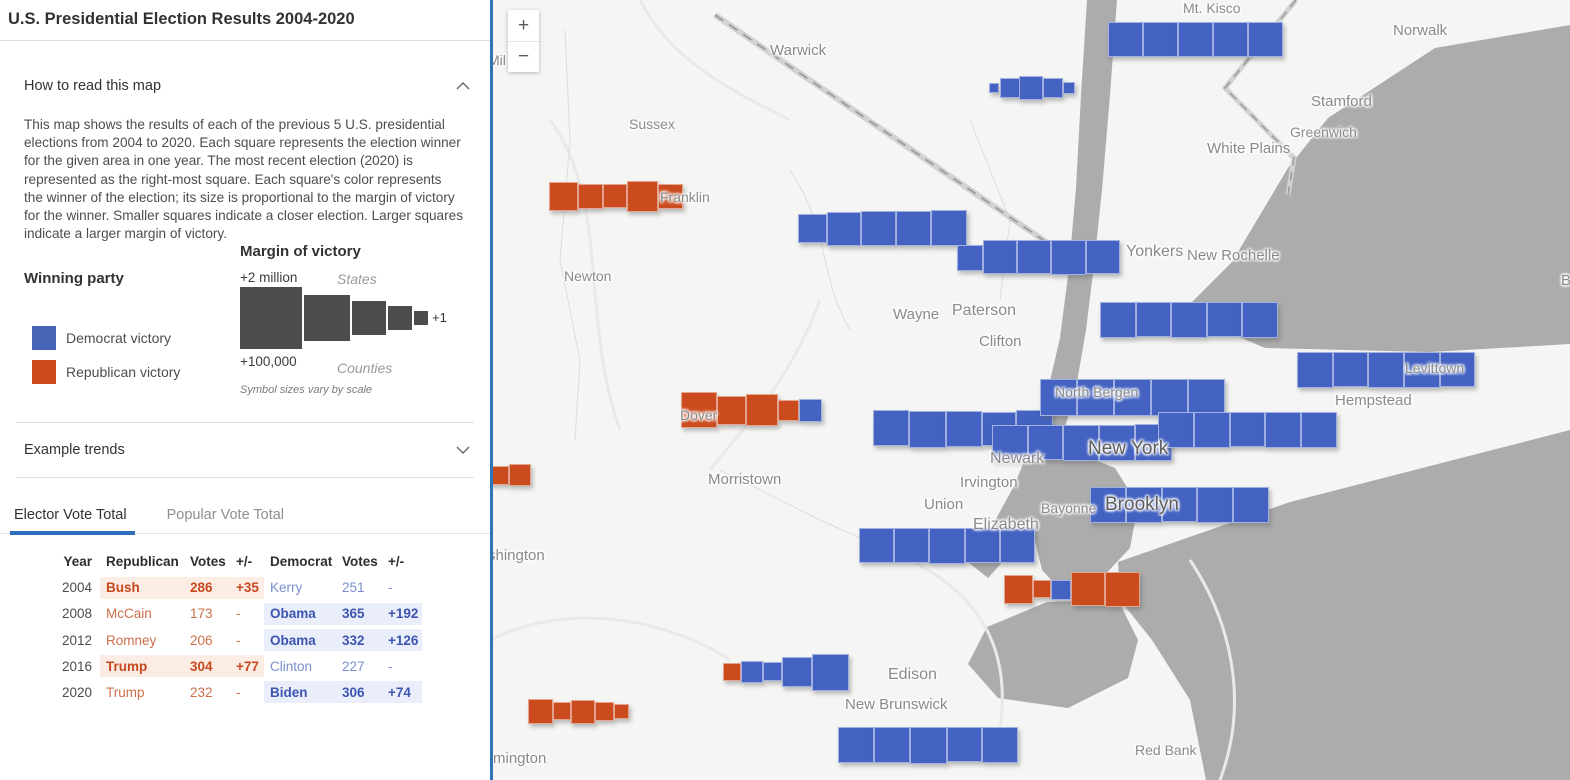 This screenshot has height=780, width=1570. What do you see at coordinates (463, 86) in the screenshot?
I see `chevron-up-icon` at bounding box center [463, 86].